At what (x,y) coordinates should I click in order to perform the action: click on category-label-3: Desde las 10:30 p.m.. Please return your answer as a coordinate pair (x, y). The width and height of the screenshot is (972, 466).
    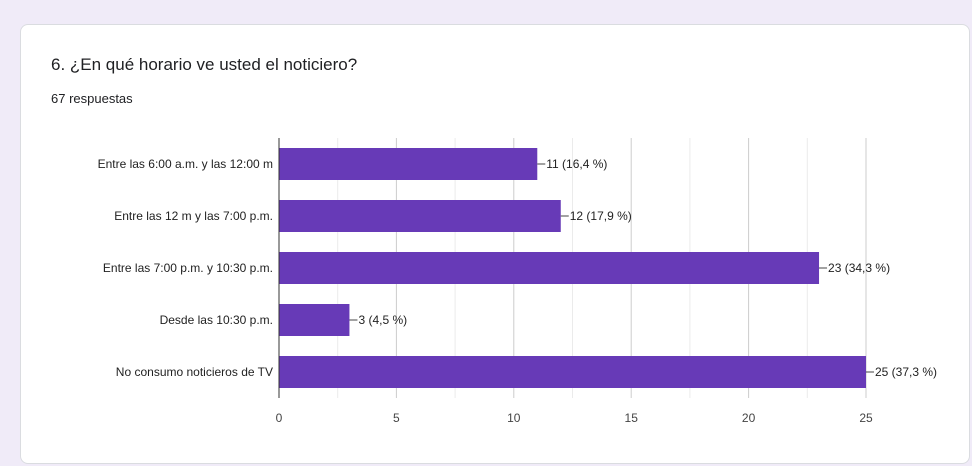
    Looking at the image, I should click on (216, 320).